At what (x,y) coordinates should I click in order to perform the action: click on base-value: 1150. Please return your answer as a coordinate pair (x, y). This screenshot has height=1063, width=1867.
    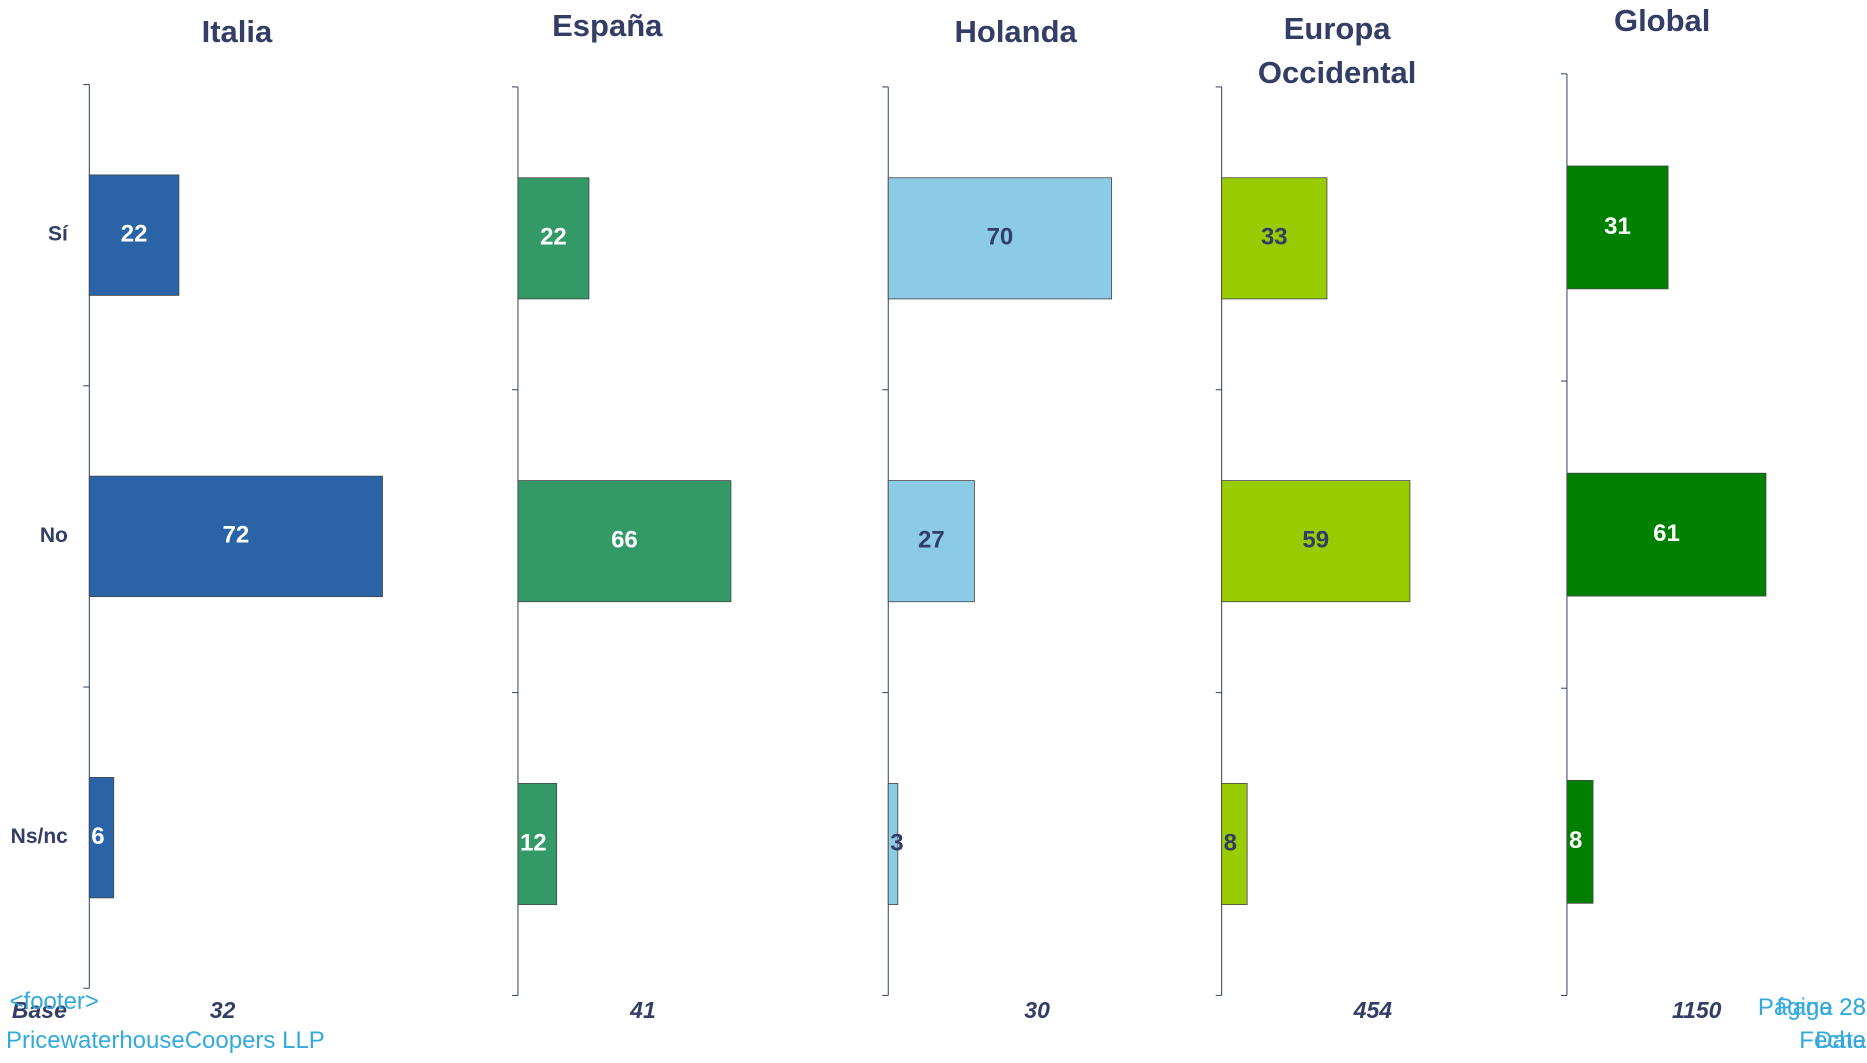
    Looking at the image, I should click on (1697, 1010).